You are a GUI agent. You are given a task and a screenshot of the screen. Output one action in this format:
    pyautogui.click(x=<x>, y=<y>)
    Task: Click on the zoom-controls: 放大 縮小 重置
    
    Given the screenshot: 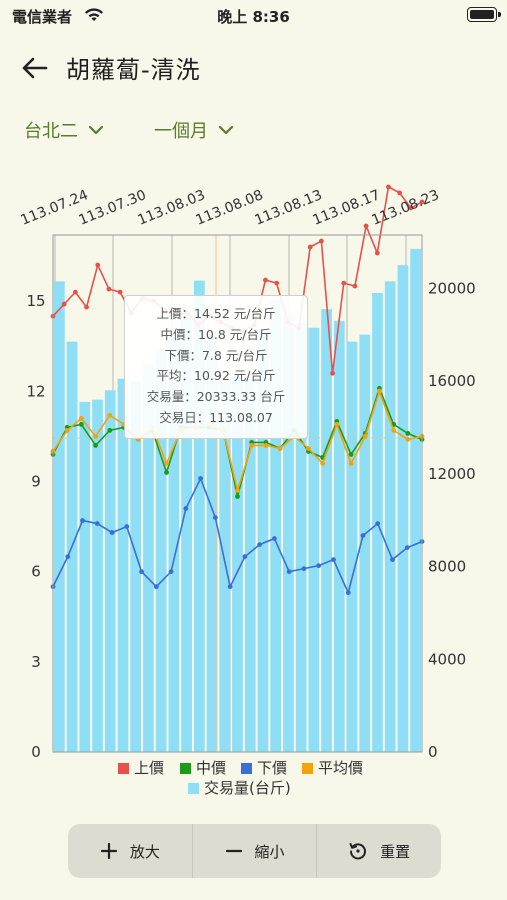 What is the action you would take?
    pyautogui.click(x=254, y=851)
    